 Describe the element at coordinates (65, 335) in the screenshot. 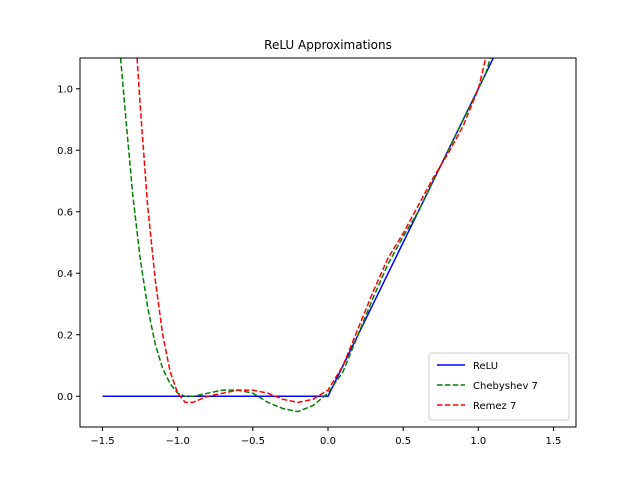

I see `y-tick-label: 0.2` at that location.